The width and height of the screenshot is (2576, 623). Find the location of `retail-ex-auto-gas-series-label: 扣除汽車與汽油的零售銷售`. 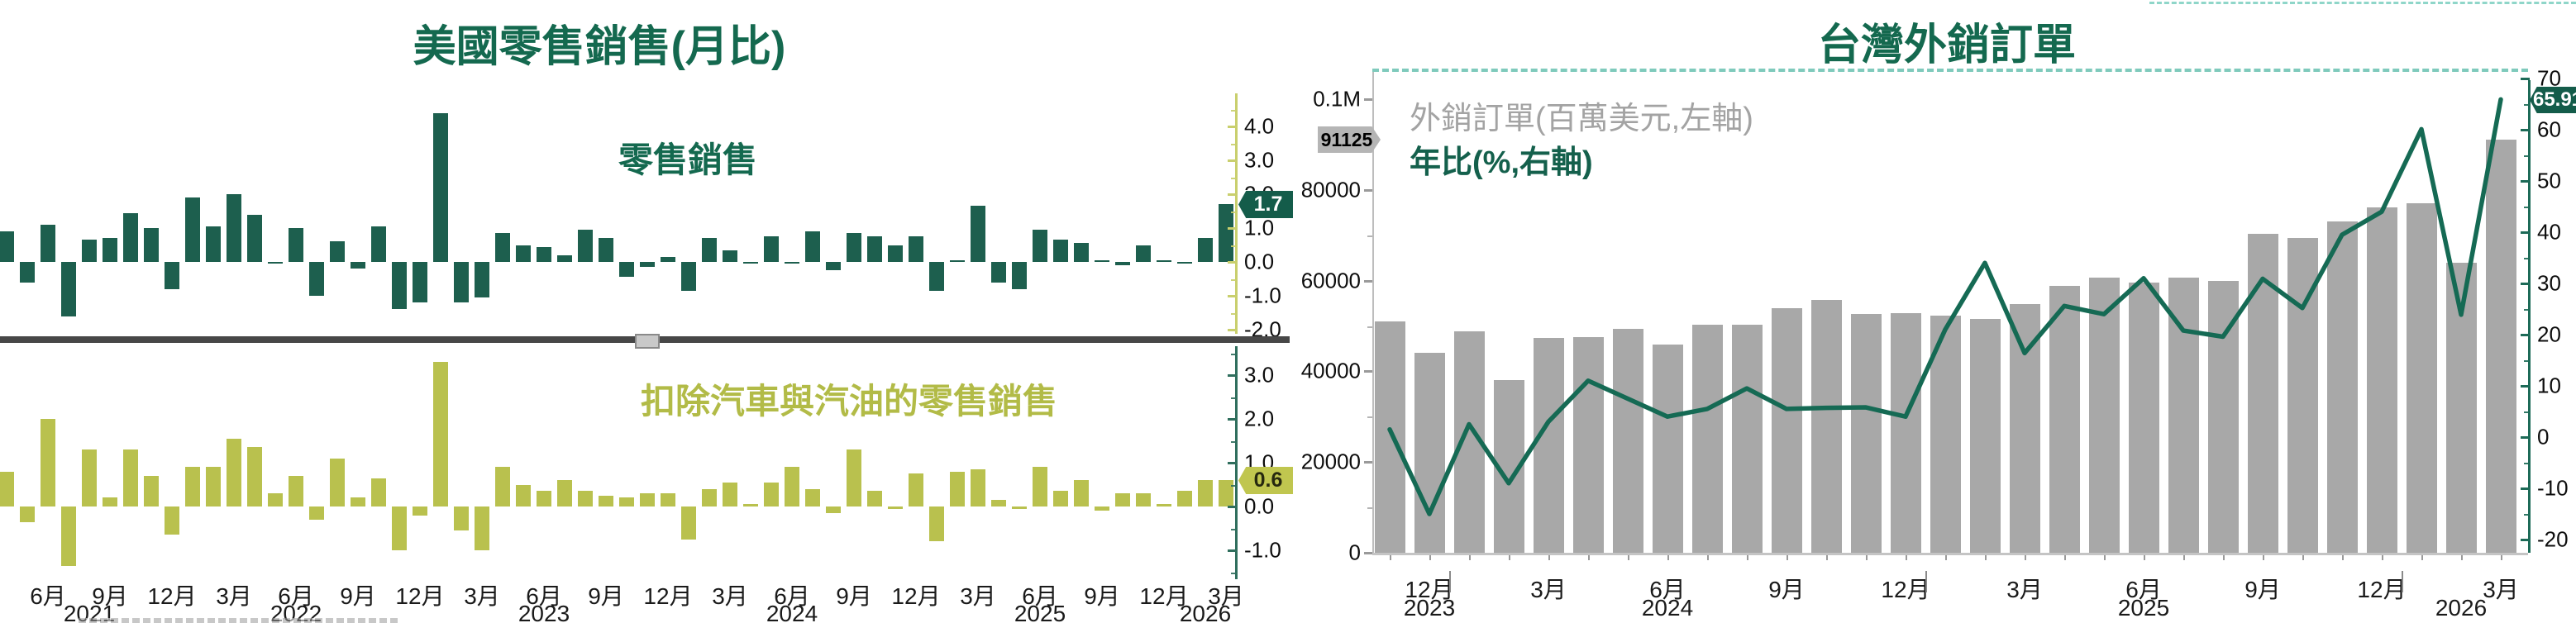

retail-ex-auto-gas-series-label: 扣除汽車與汽油的零售銷售 is located at coordinates (849, 402).